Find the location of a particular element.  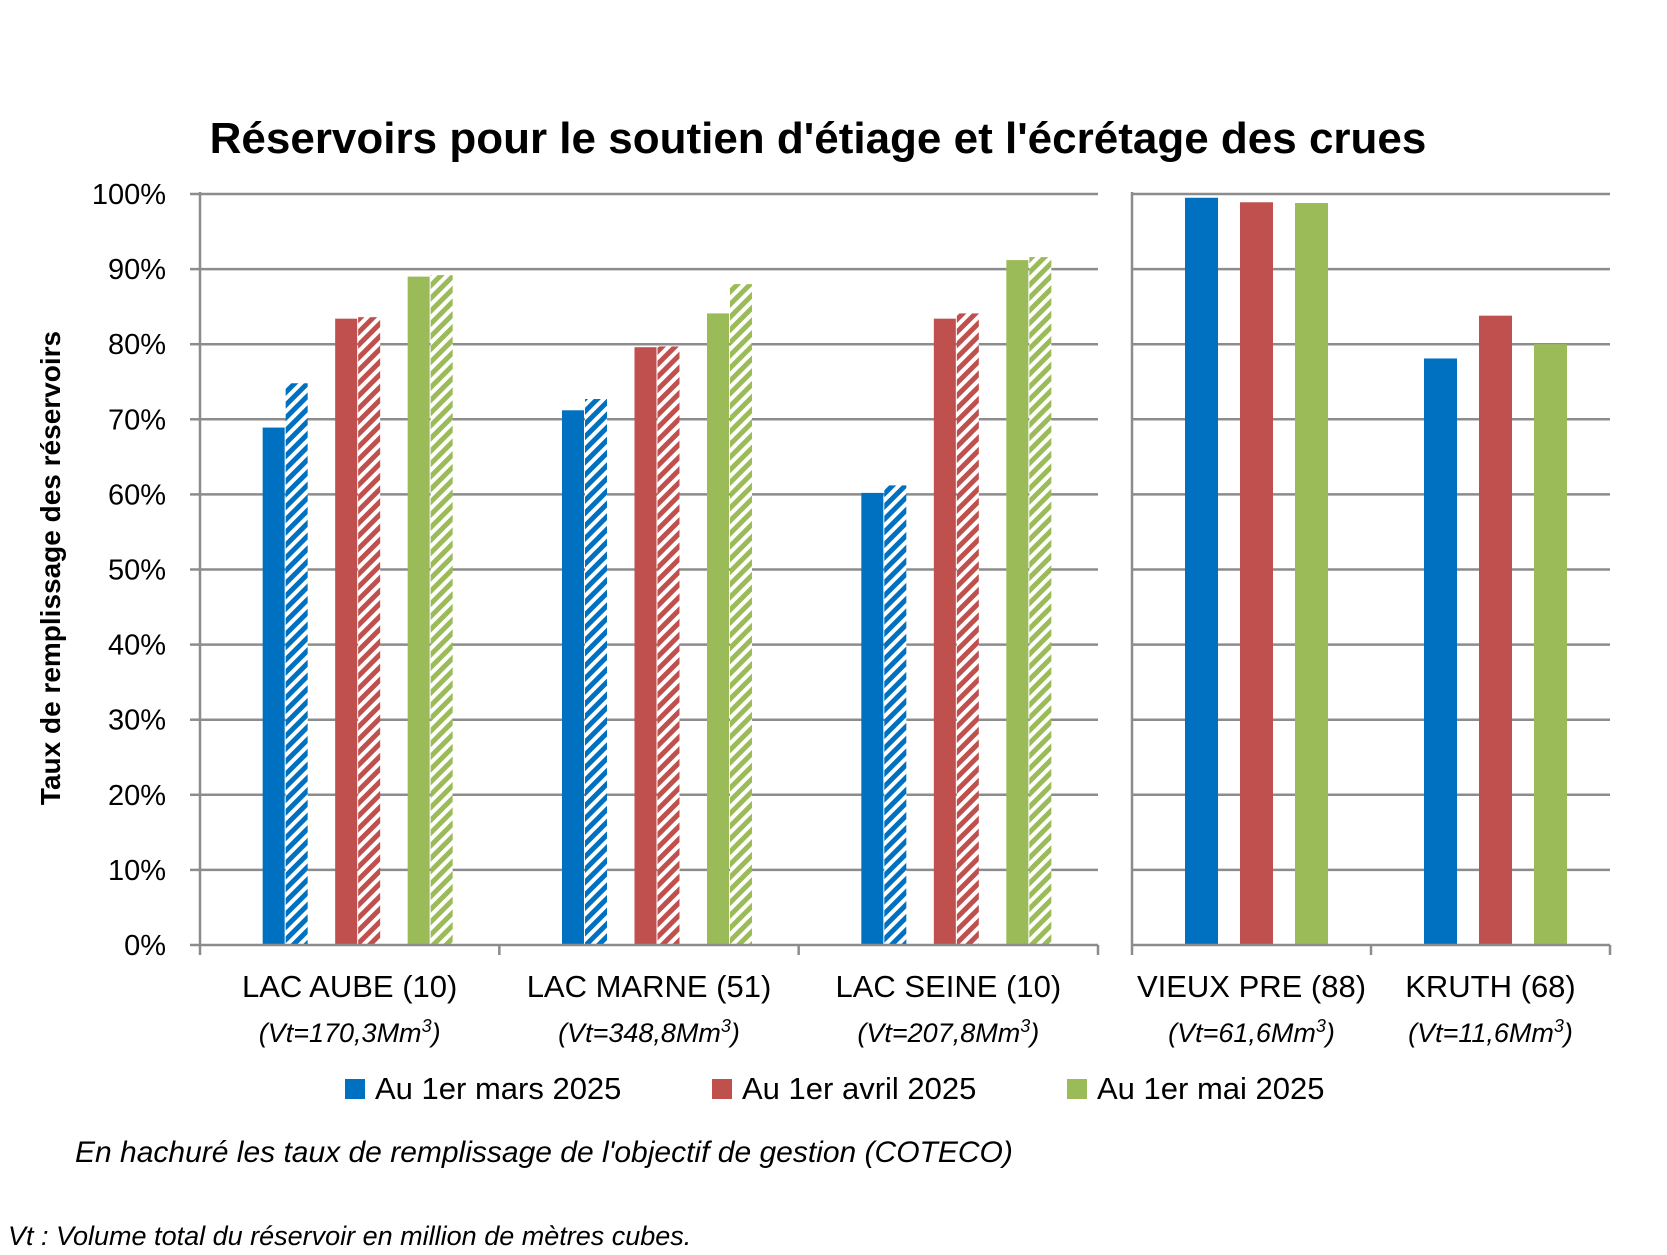

y-tick-label: 70% is located at coordinates (137, 420).